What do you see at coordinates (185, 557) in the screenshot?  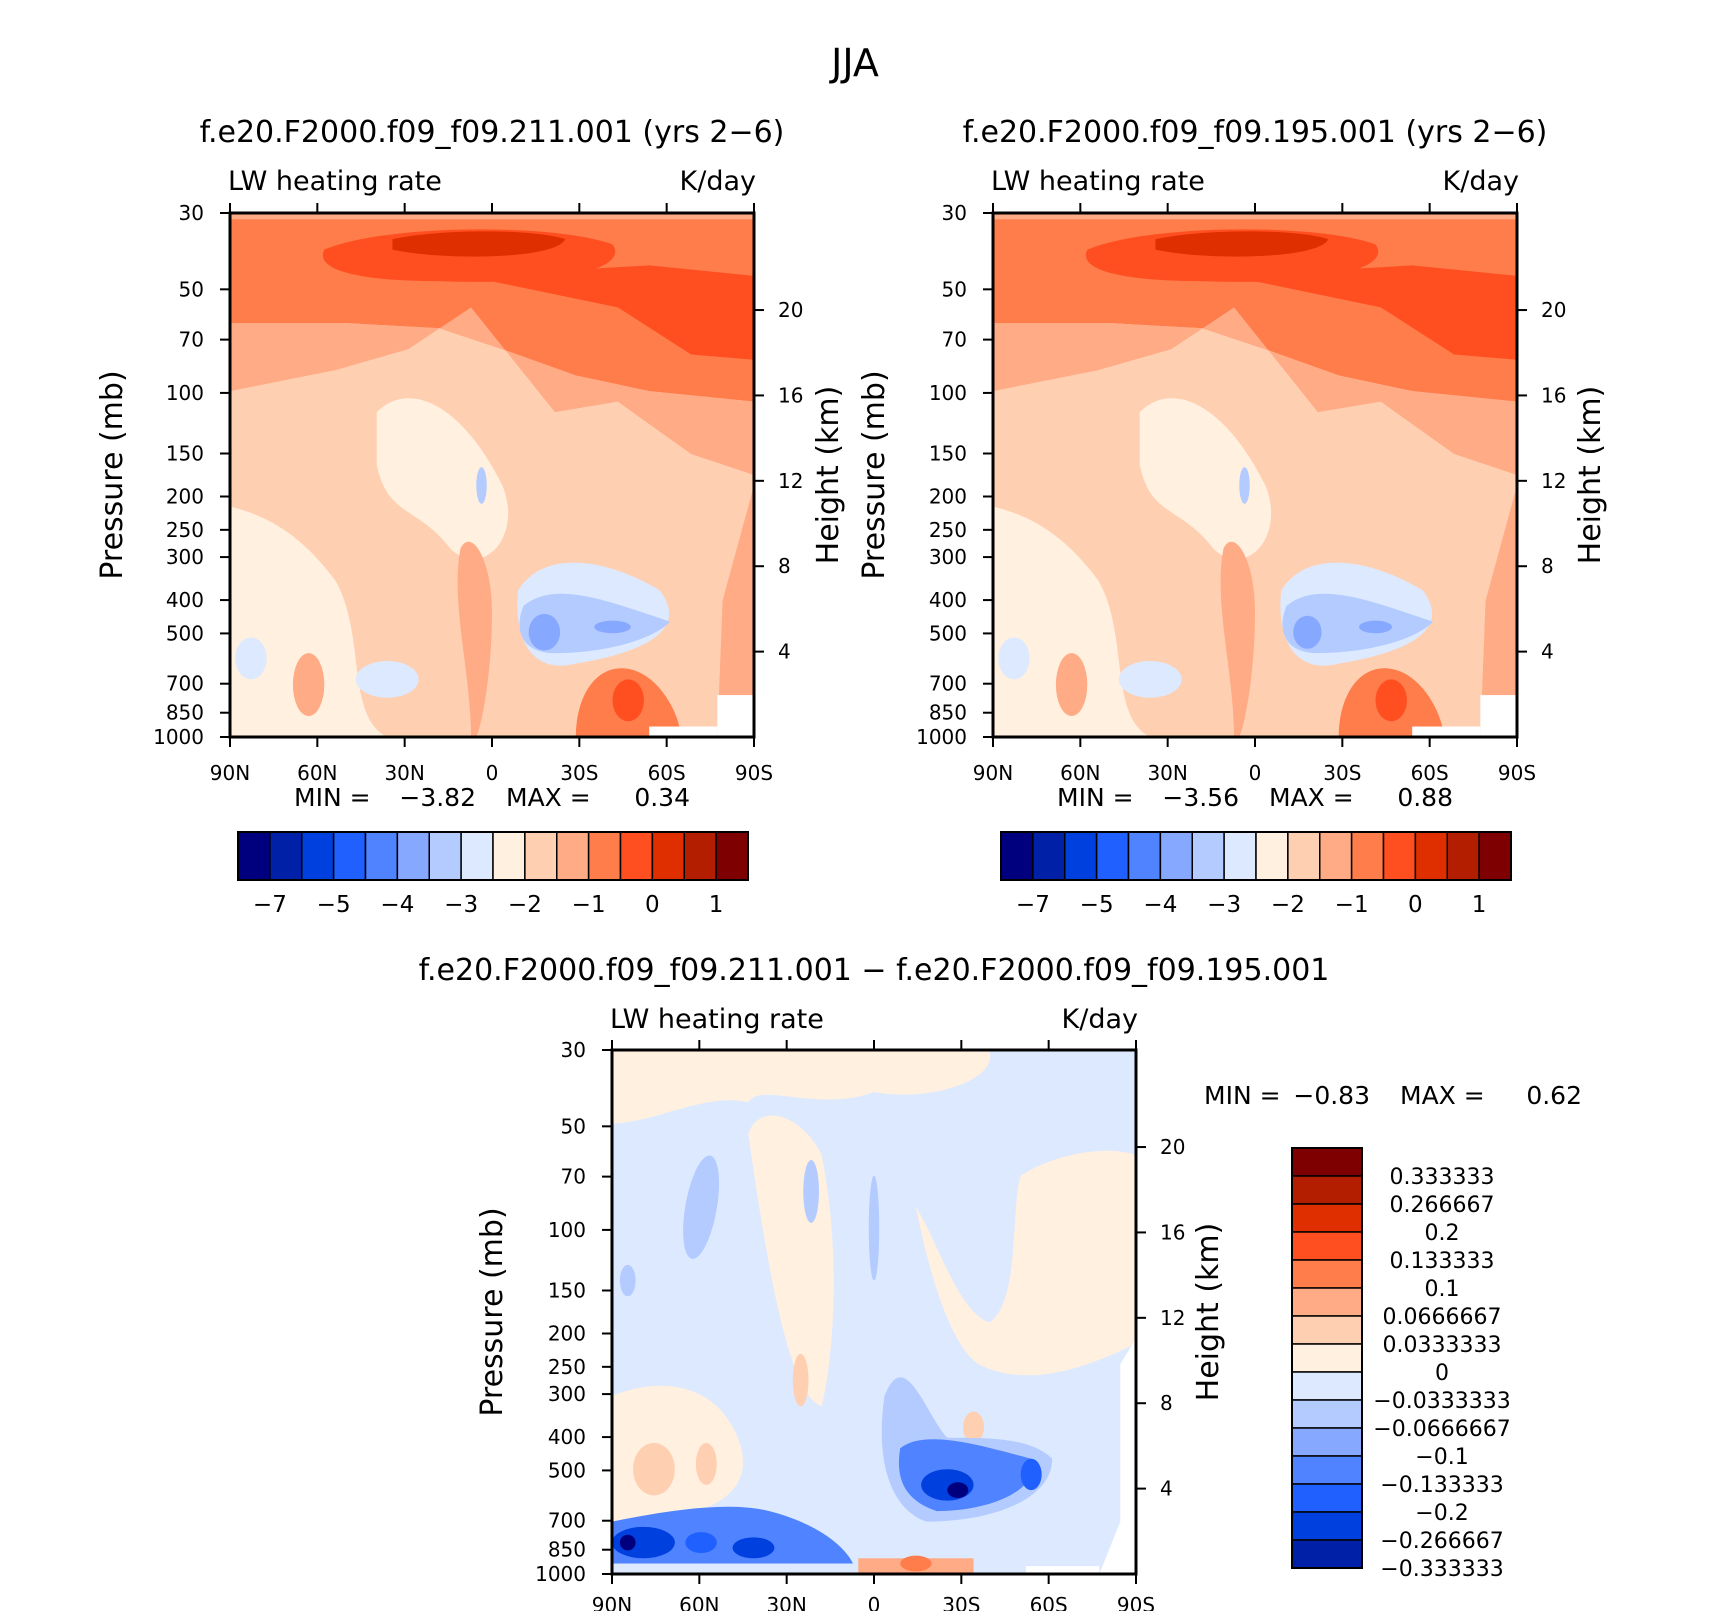 I see `y-tick-label: 300` at bounding box center [185, 557].